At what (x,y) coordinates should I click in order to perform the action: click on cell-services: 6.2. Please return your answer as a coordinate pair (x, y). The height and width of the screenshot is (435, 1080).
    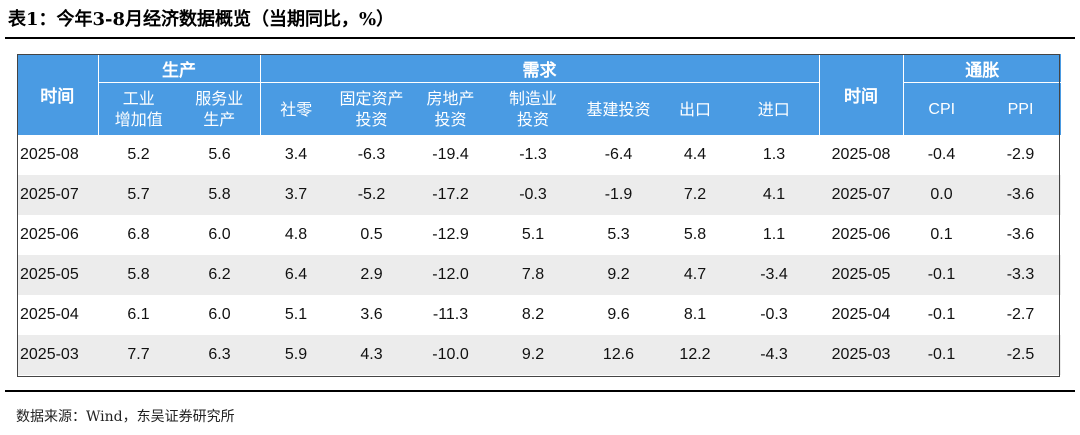
    Looking at the image, I should click on (219, 275).